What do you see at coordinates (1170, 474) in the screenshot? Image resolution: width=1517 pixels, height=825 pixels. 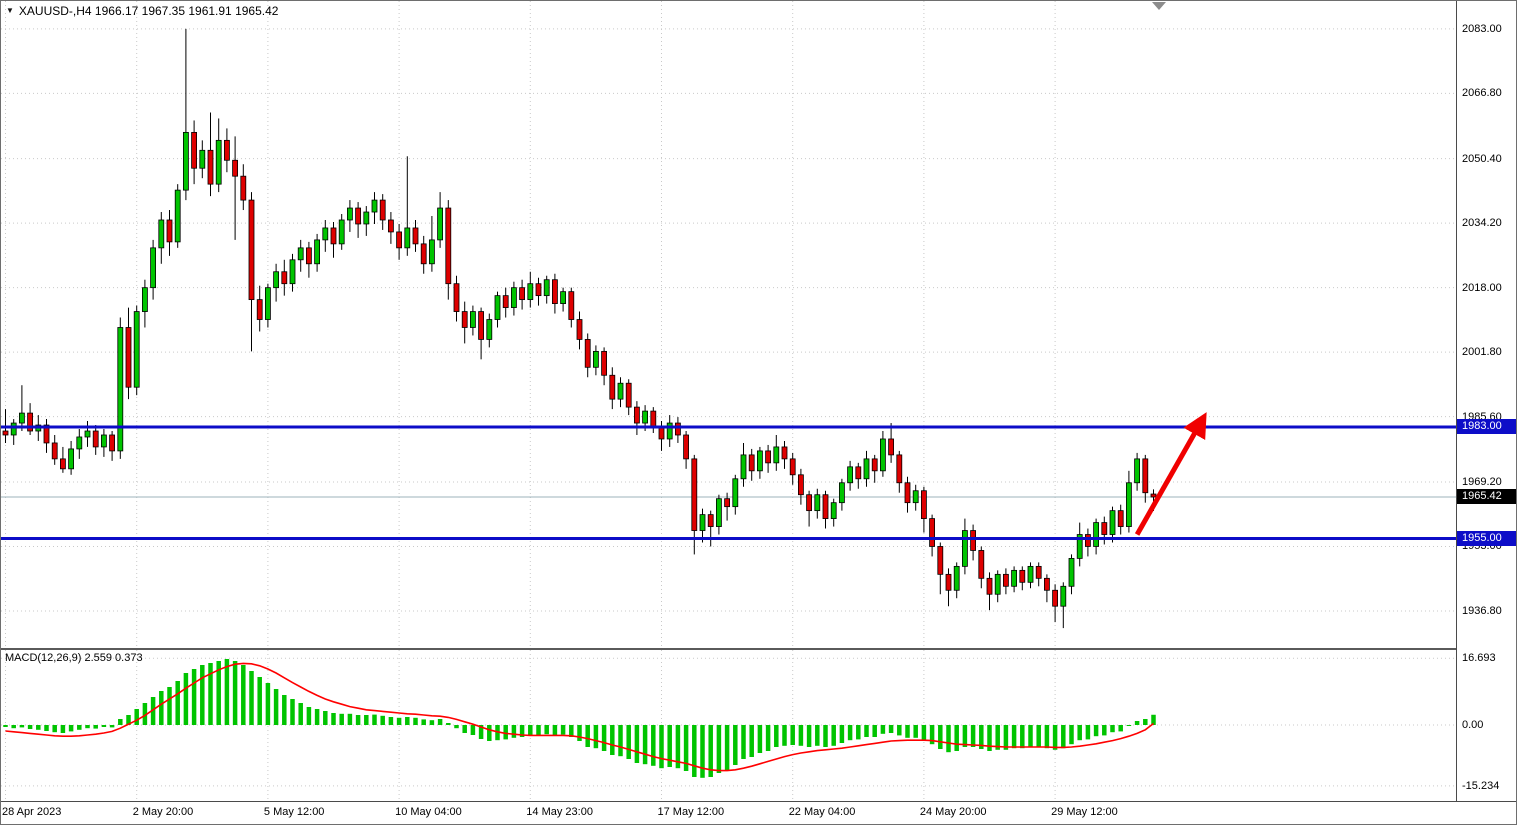 I see `trend-arrow` at bounding box center [1170, 474].